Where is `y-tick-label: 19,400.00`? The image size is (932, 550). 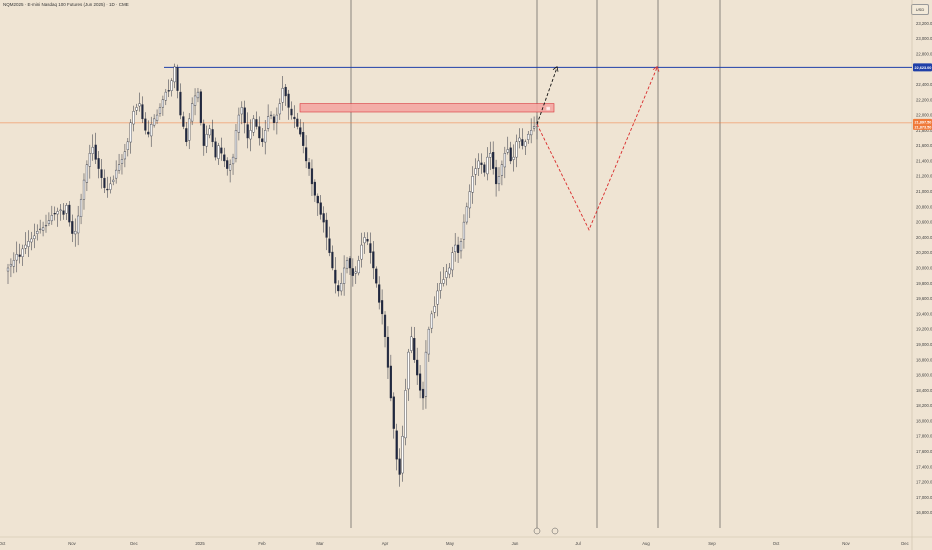 y-tick-label: 19,400.00 is located at coordinates (924, 313).